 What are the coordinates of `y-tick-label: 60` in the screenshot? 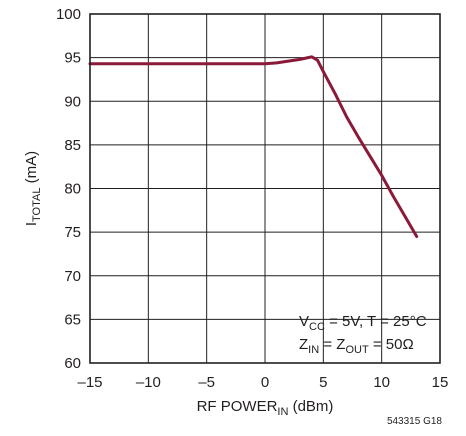 It's located at (72, 363).